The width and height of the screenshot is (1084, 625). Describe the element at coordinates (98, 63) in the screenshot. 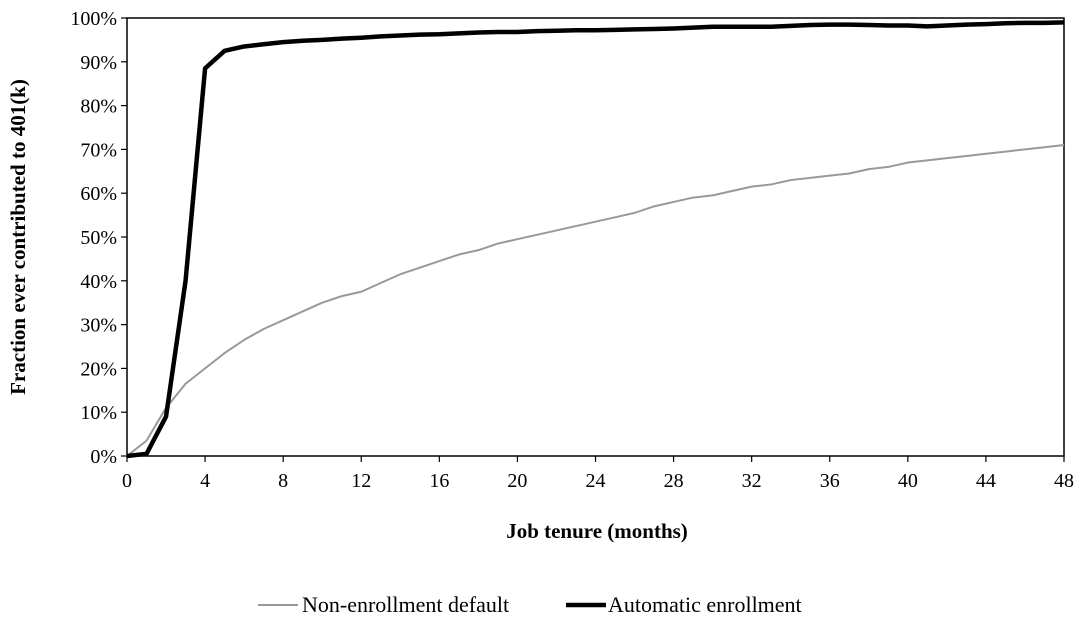

I see `y-tick-label: 90%` at that location.